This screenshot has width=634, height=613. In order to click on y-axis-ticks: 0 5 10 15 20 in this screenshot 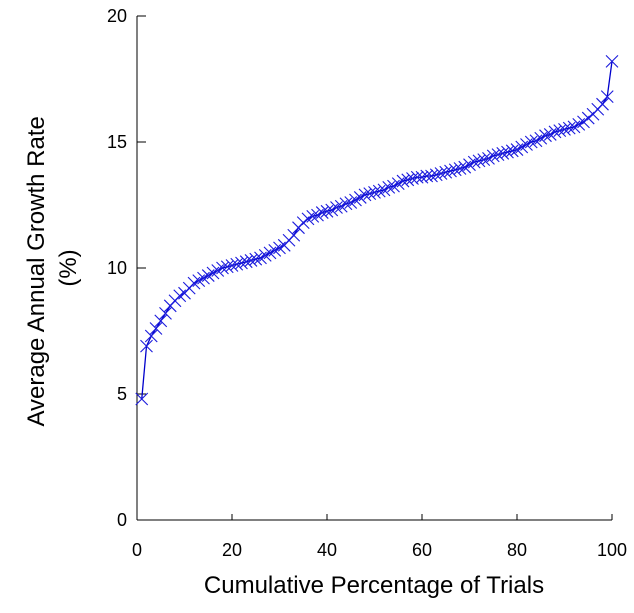, I will do `click(126, 268)`.